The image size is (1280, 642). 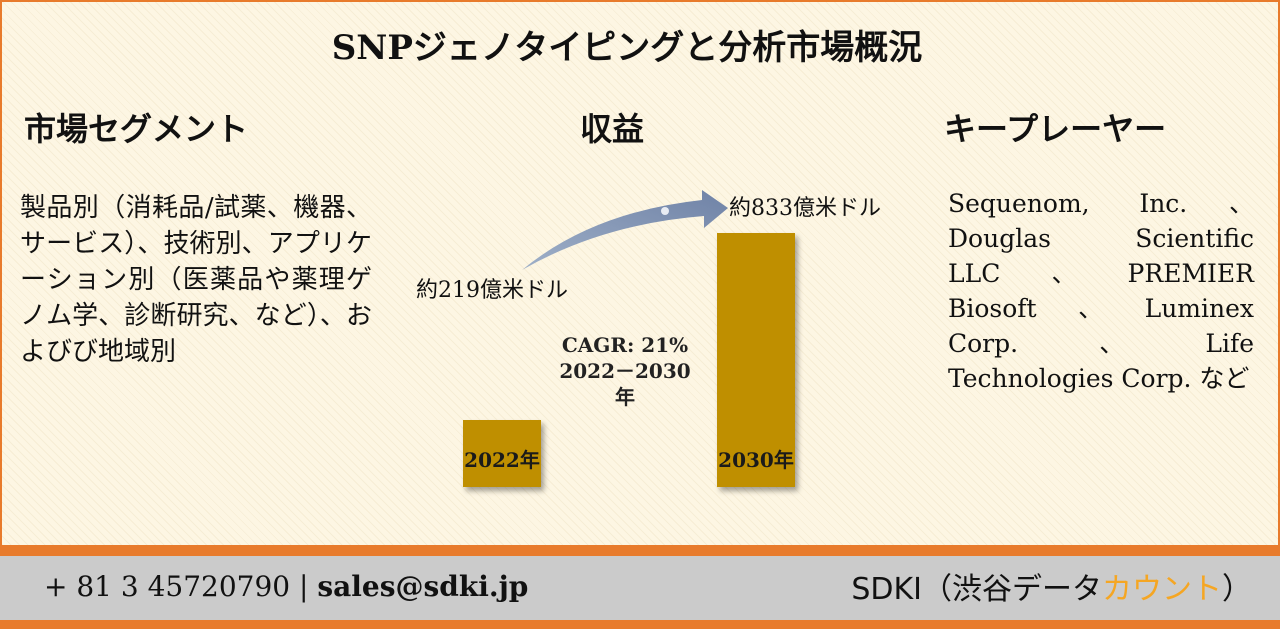 I want to click on segment-heading: 市場セグメント, so click(x=136, y=129).